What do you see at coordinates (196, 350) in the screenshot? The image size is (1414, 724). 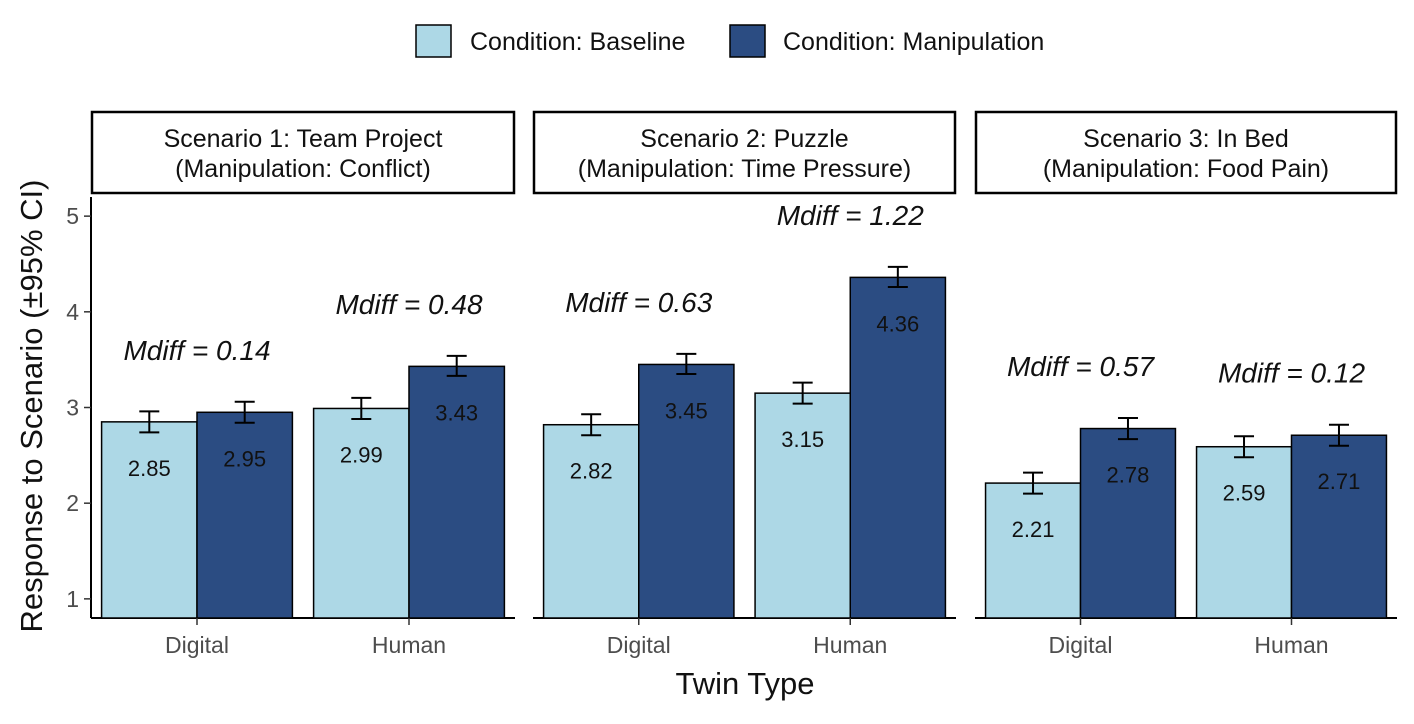 I see `mdiff-annotation: Mdiff = 0.14` at bounding box center [196, 350].